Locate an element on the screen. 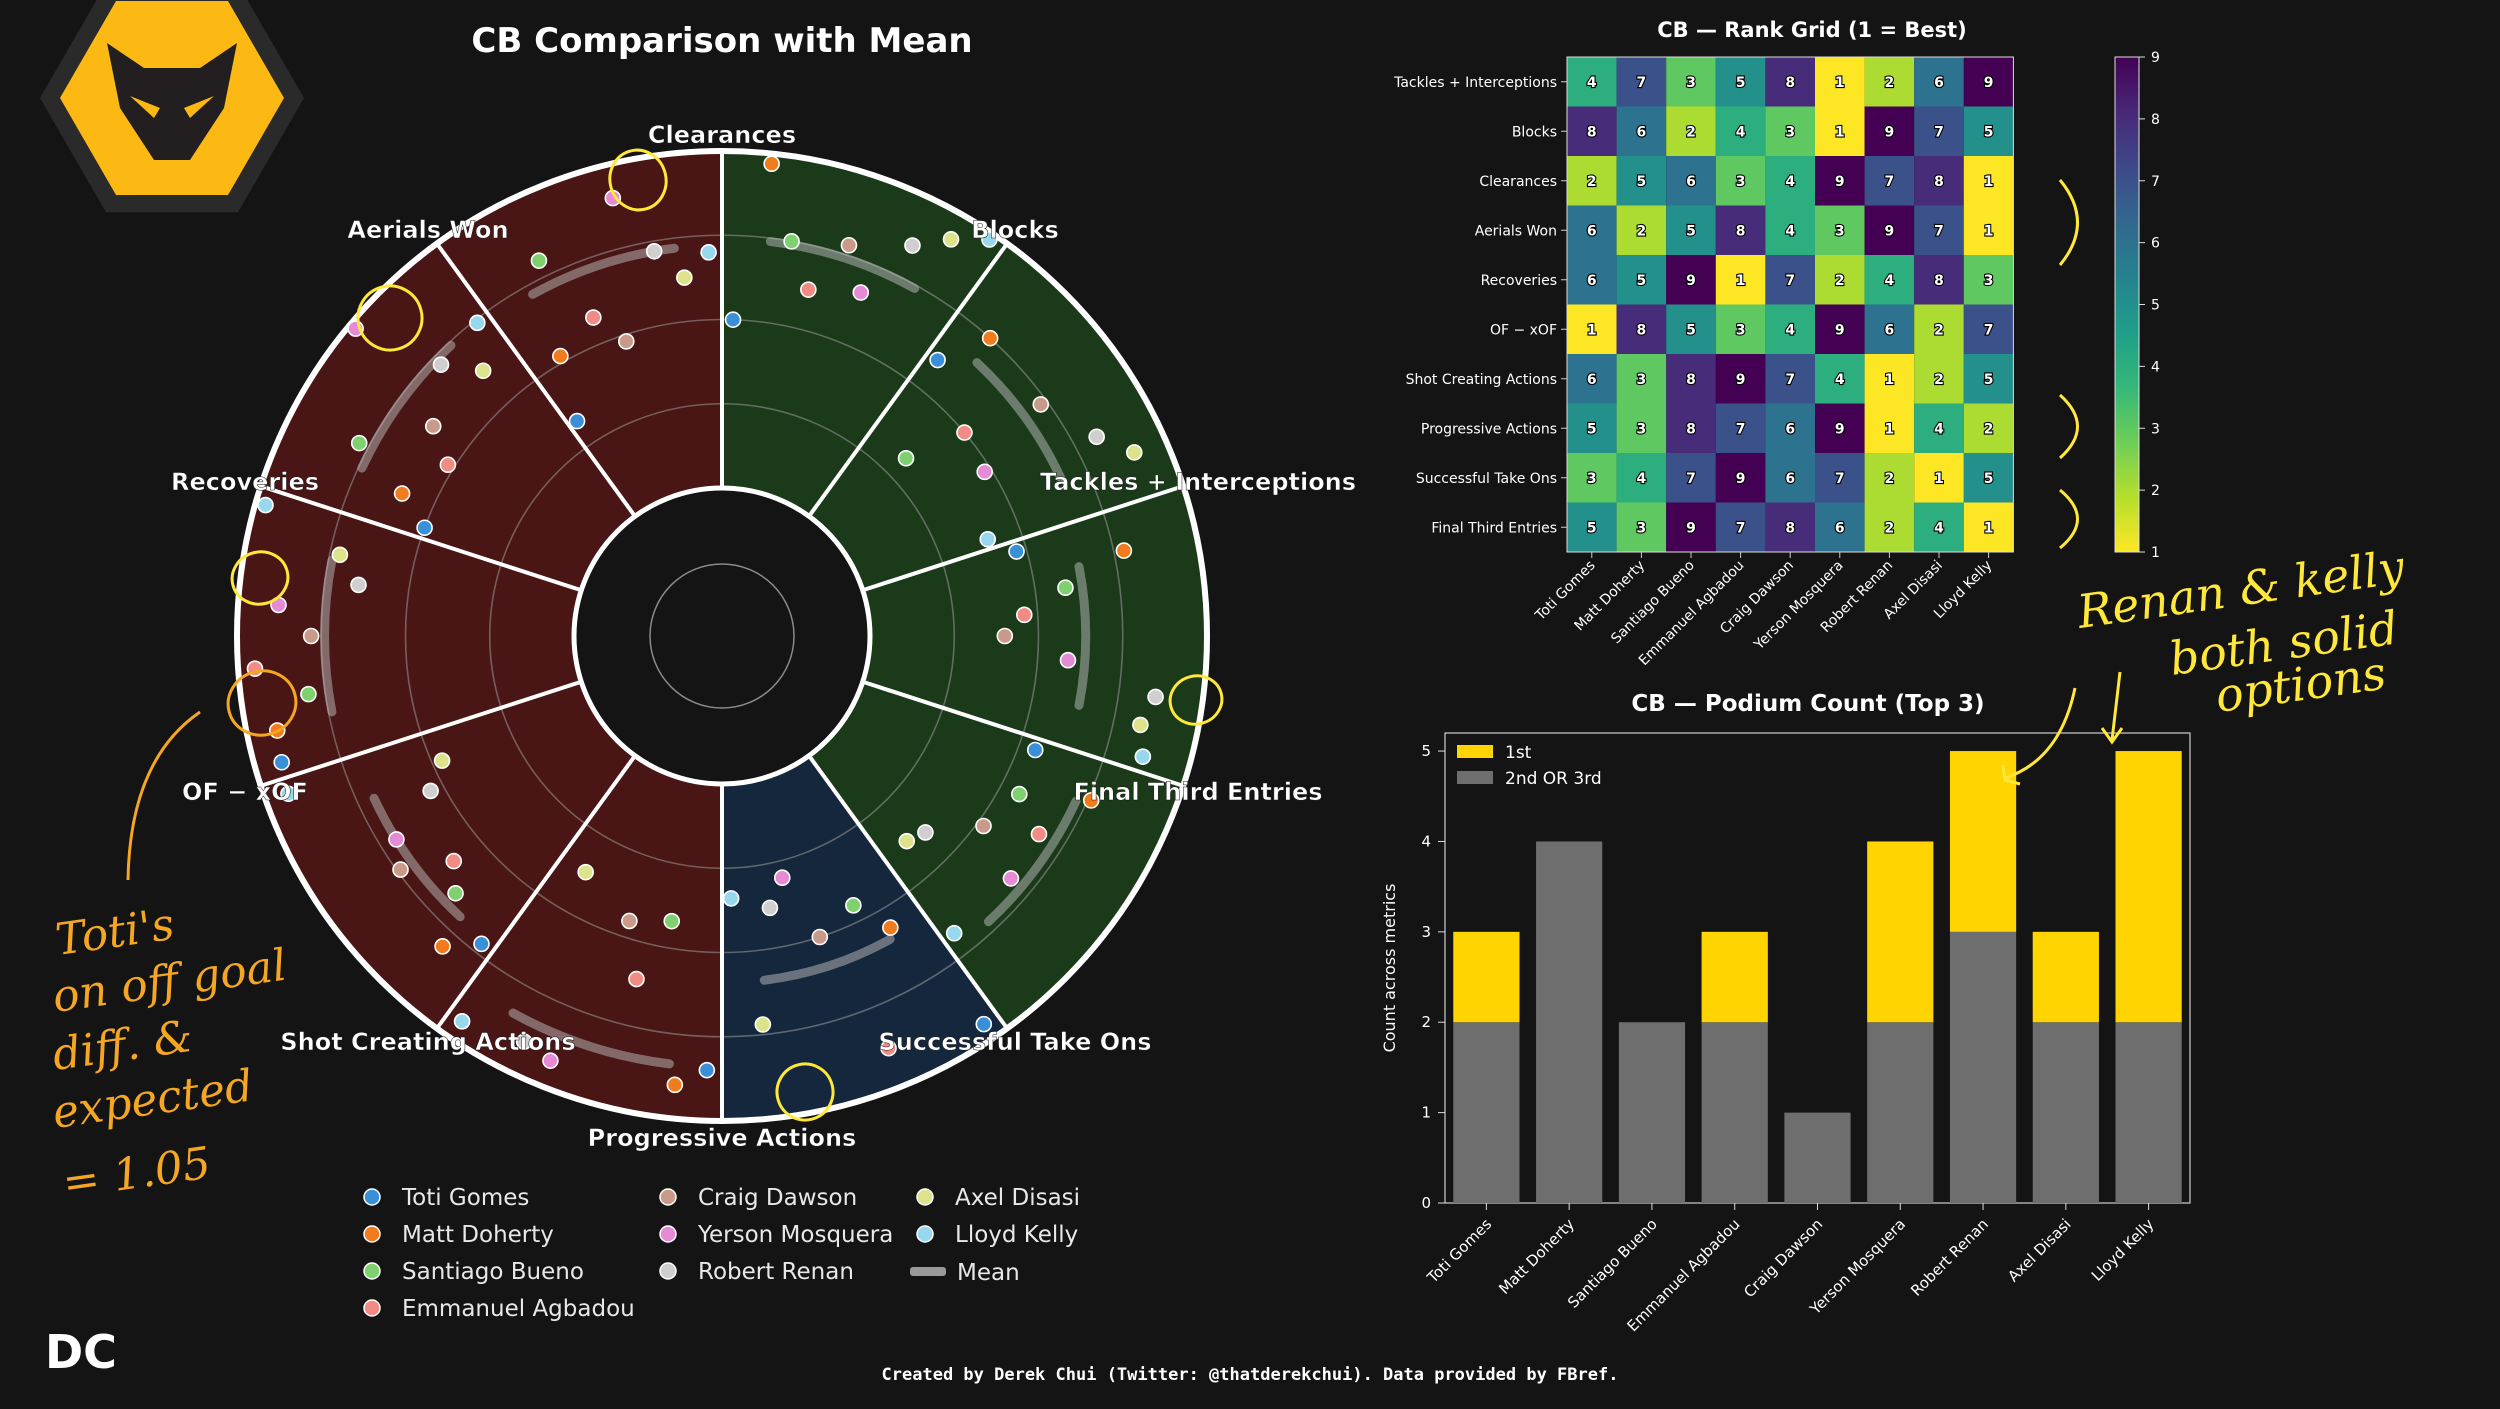 The image size is (2500, 1409). colorbar-tick-label: 2 is located at coordinates (2155, 491).